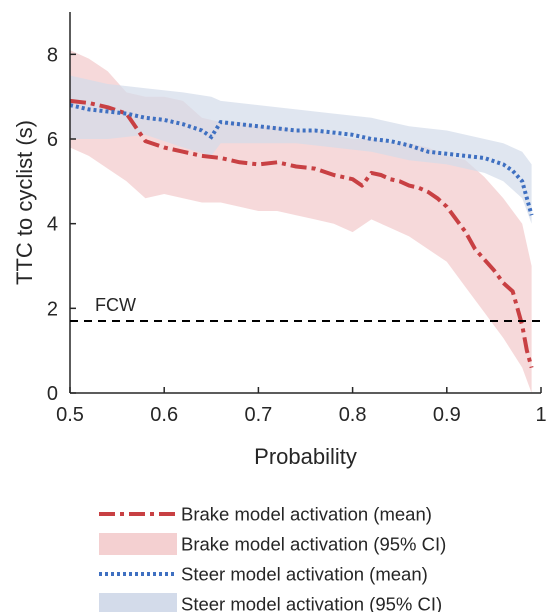  Describe the element at coordinates (540, 415) in the screenshot. I see `x-tick-label: 1` at that location.